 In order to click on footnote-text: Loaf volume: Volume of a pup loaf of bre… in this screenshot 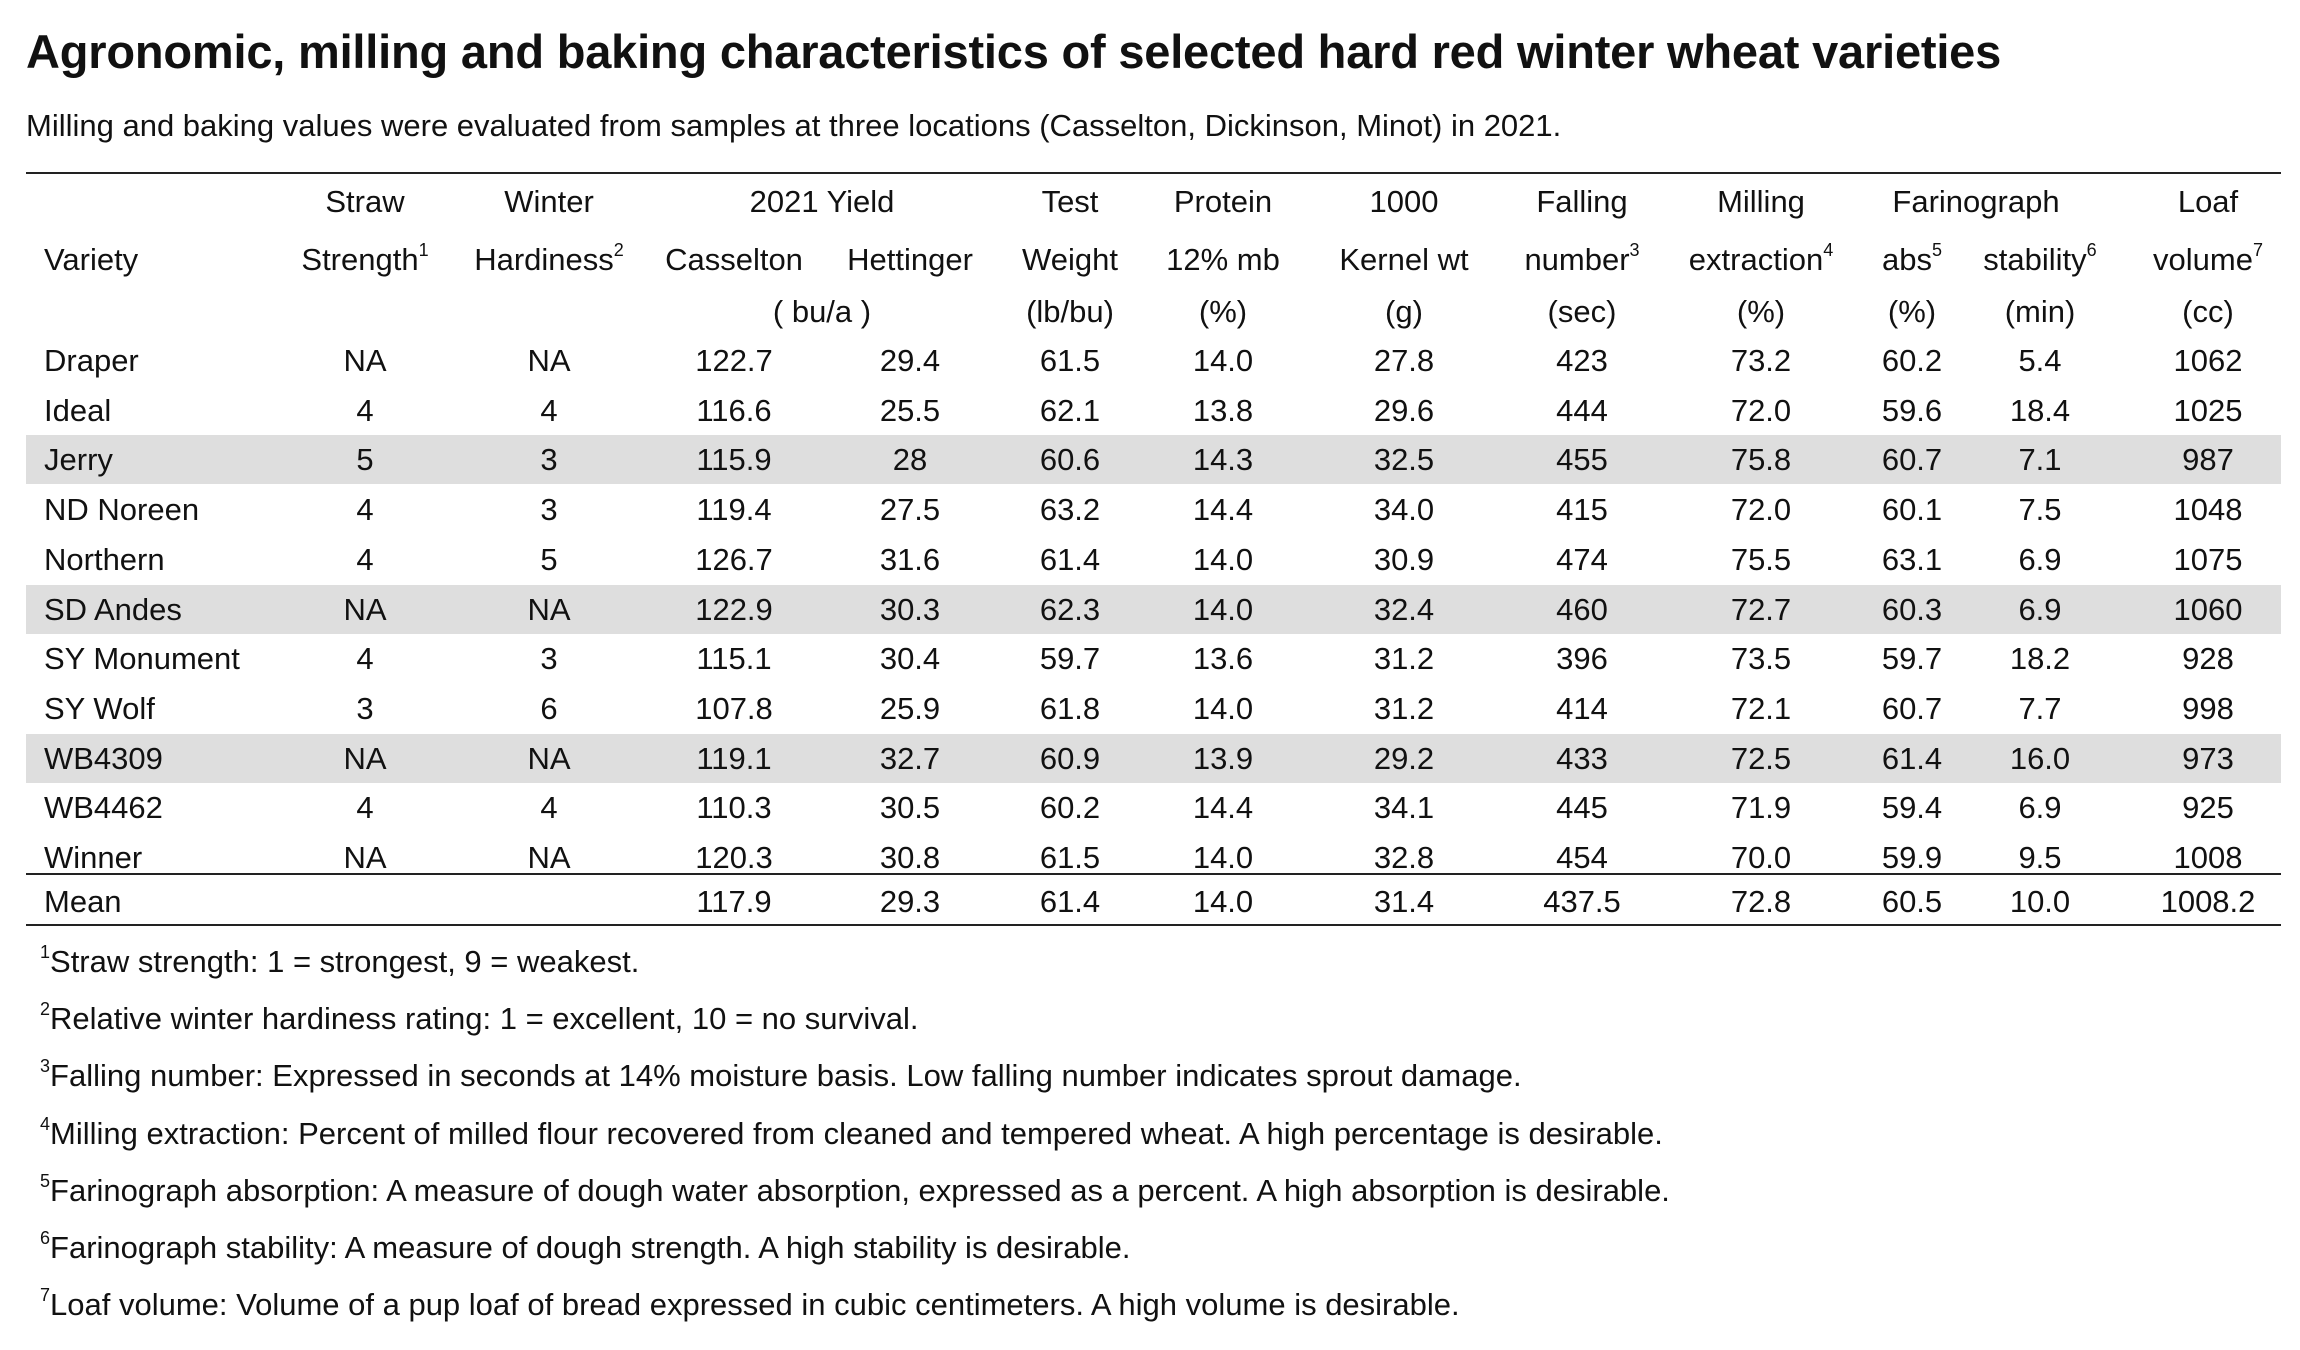, I will do `click(755, 1305)`.